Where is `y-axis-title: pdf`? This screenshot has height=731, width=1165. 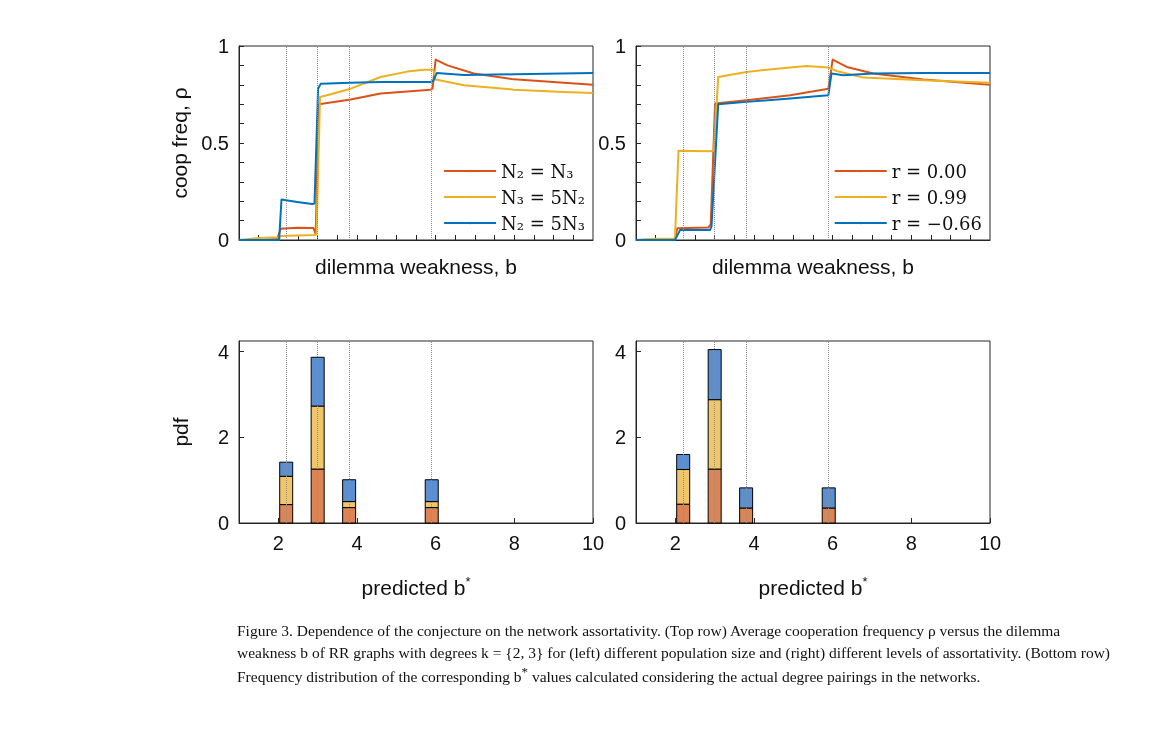 y-axis-title: pdf is located at coordinates (180, 432).